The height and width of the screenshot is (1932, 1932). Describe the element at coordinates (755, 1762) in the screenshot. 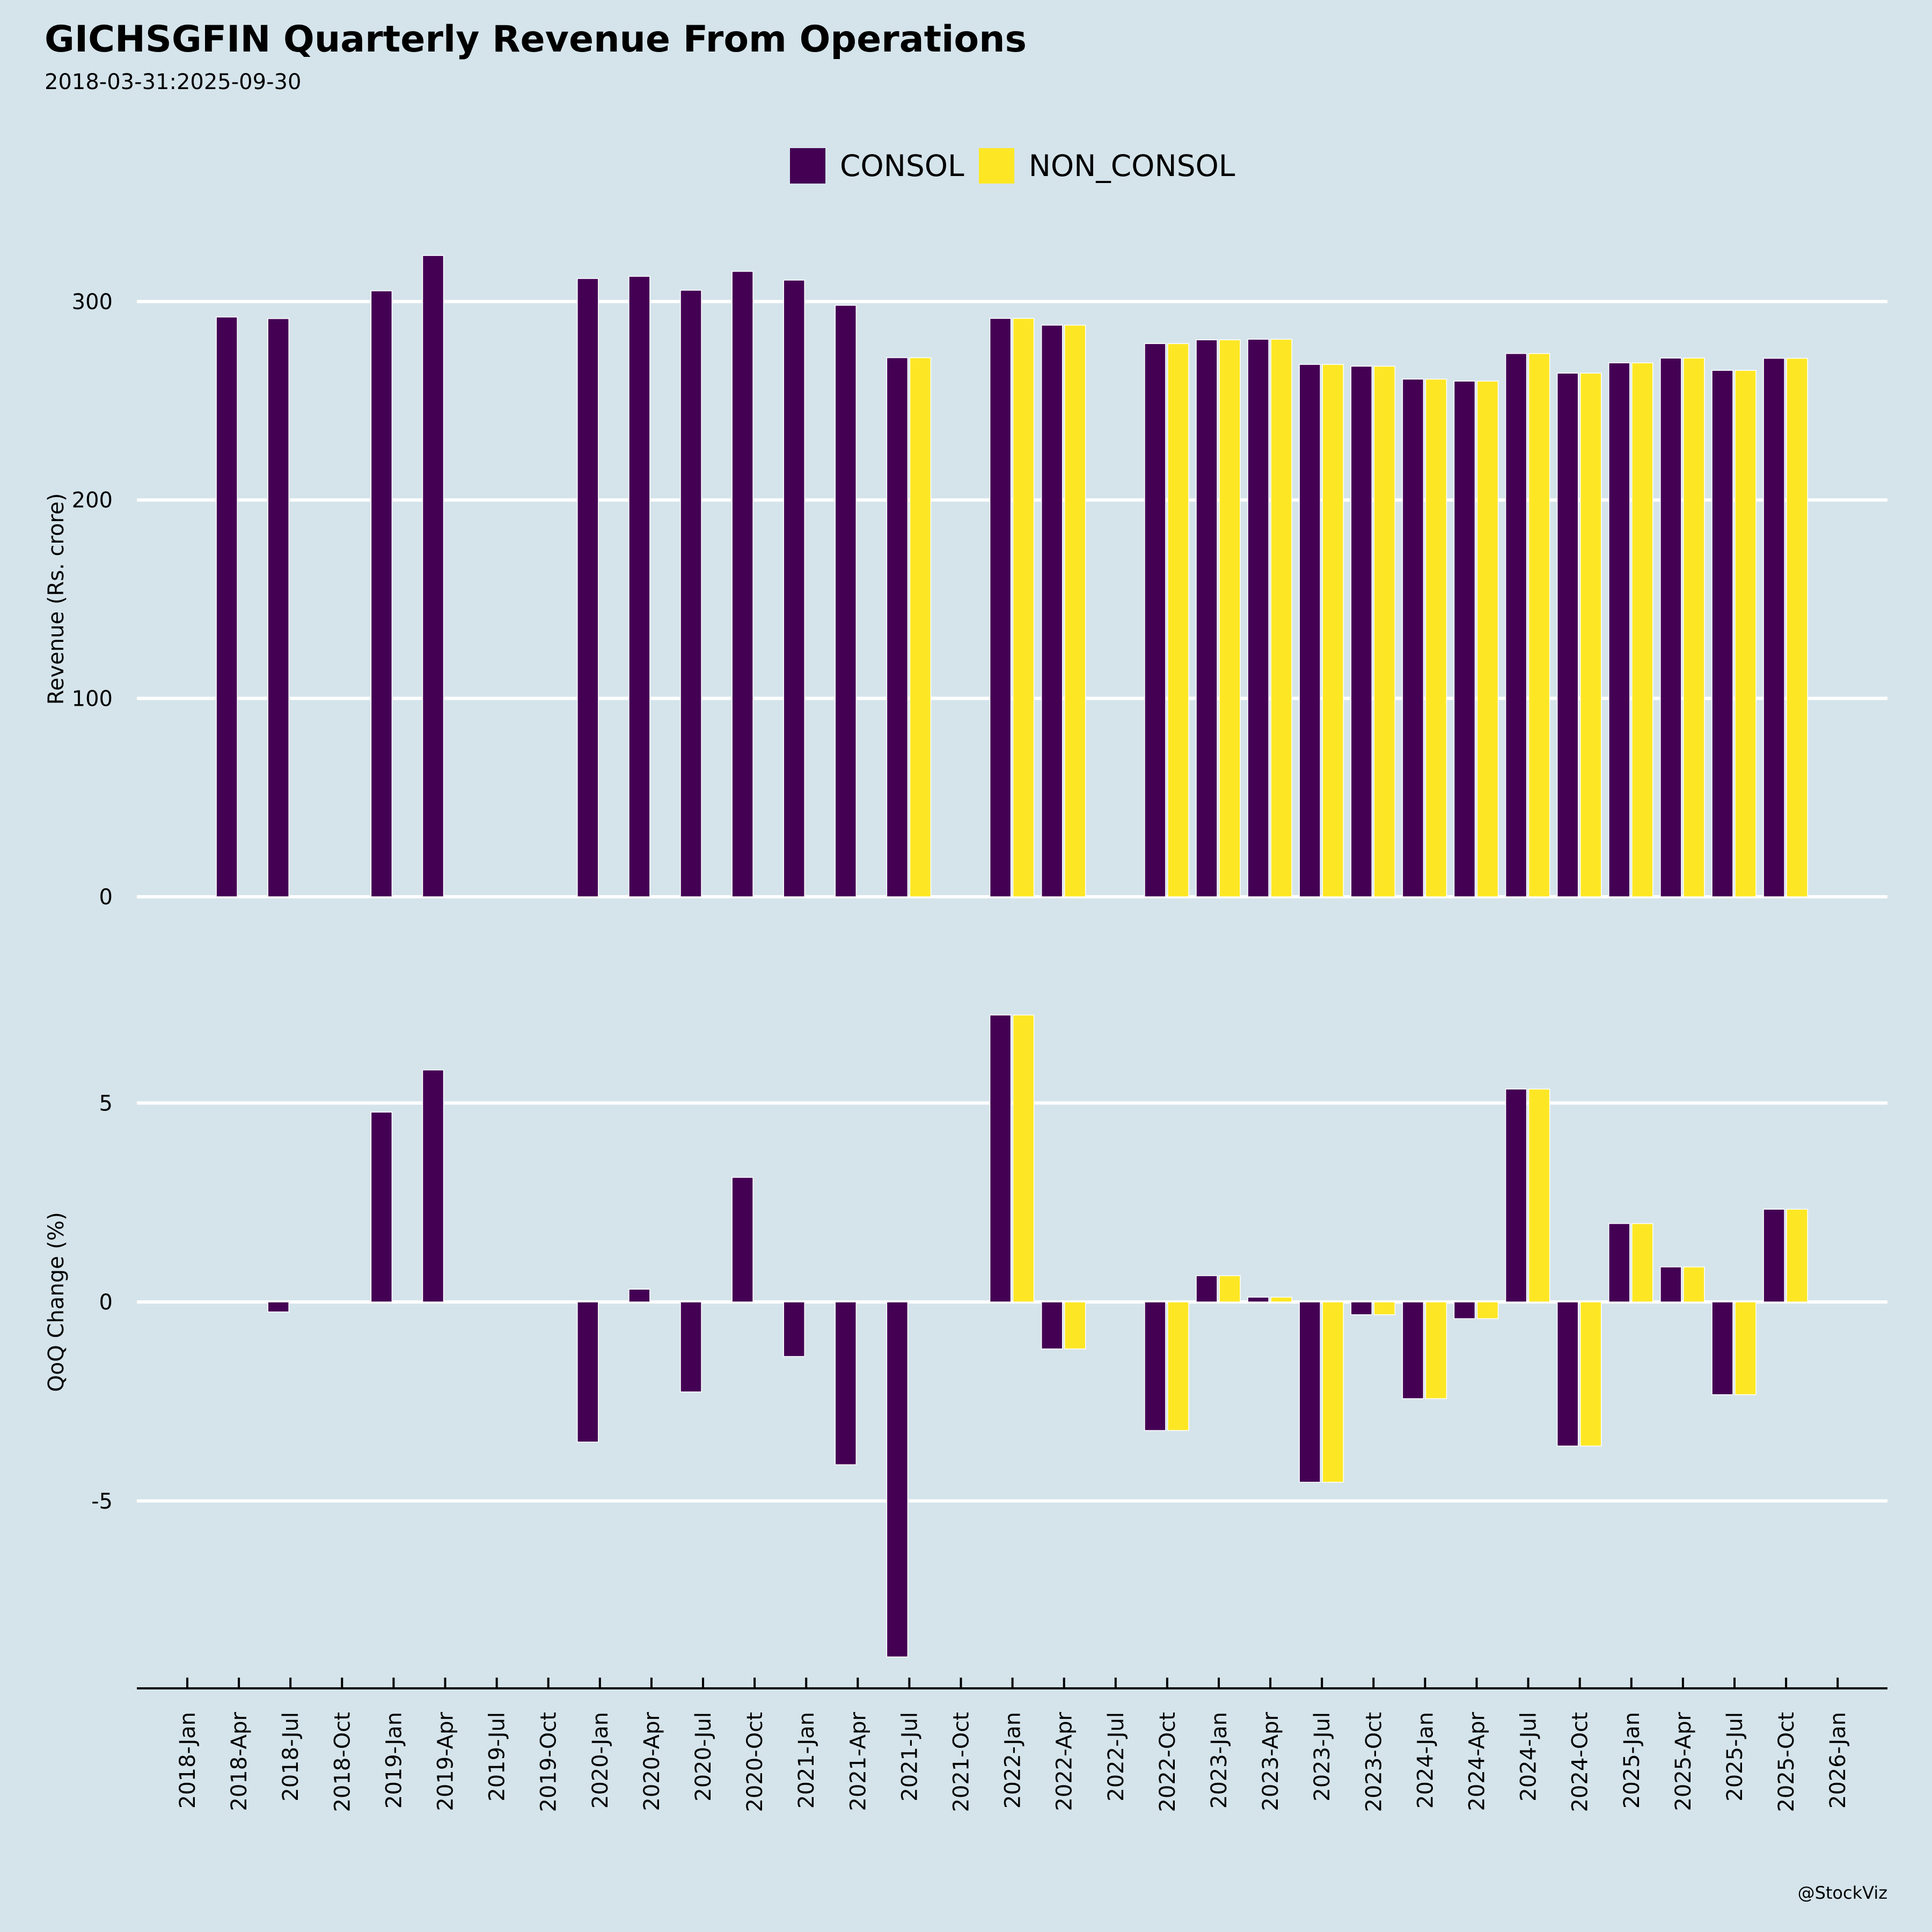

I see `x-tick-label: 2020-Oct` at that location.